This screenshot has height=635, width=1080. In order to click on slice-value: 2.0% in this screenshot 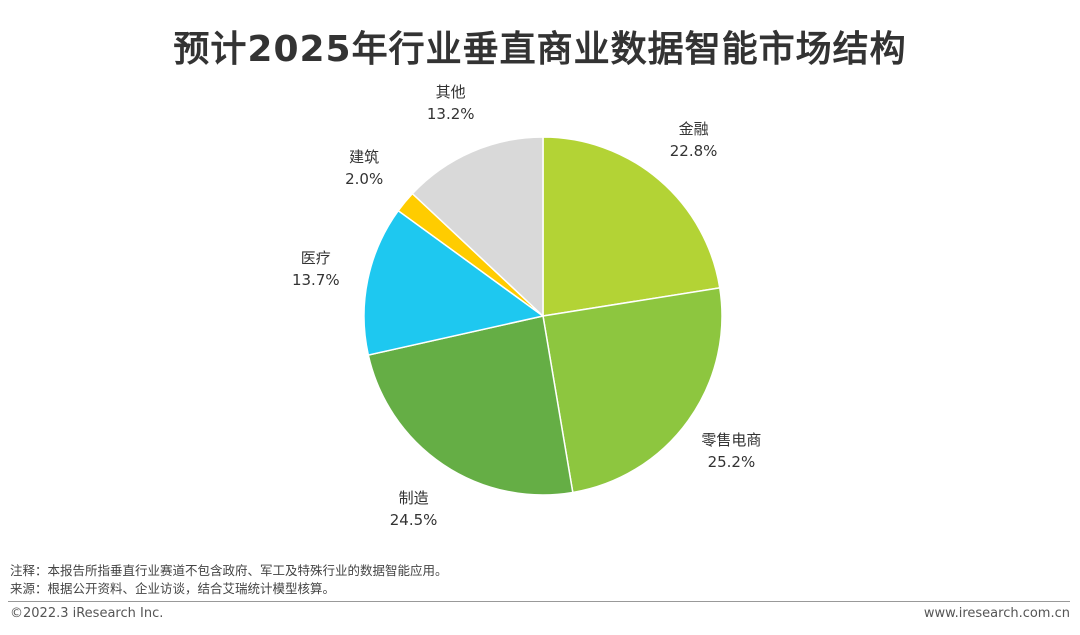, I will do `click(364, 179)`.